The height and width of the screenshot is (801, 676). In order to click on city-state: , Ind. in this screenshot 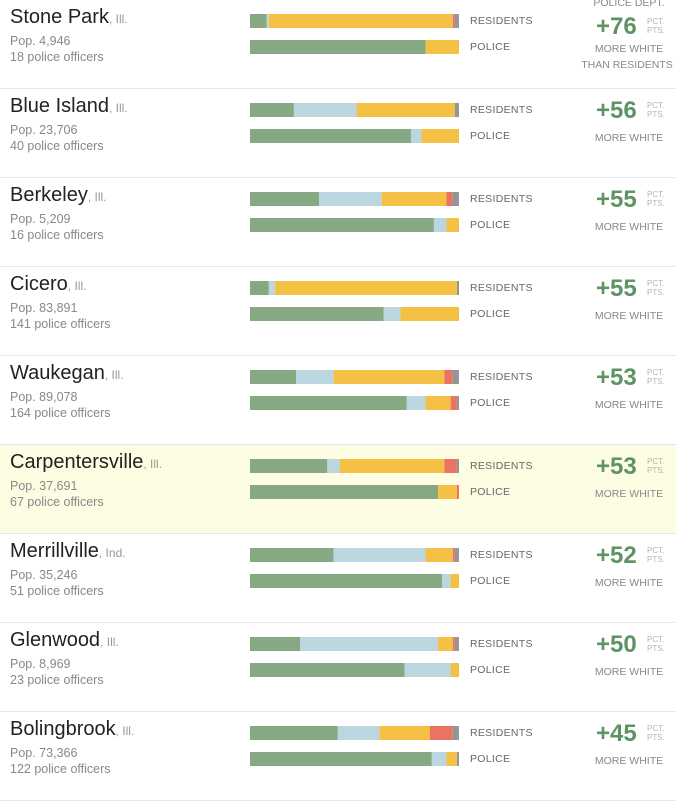, I will do `click(112, 553)`.